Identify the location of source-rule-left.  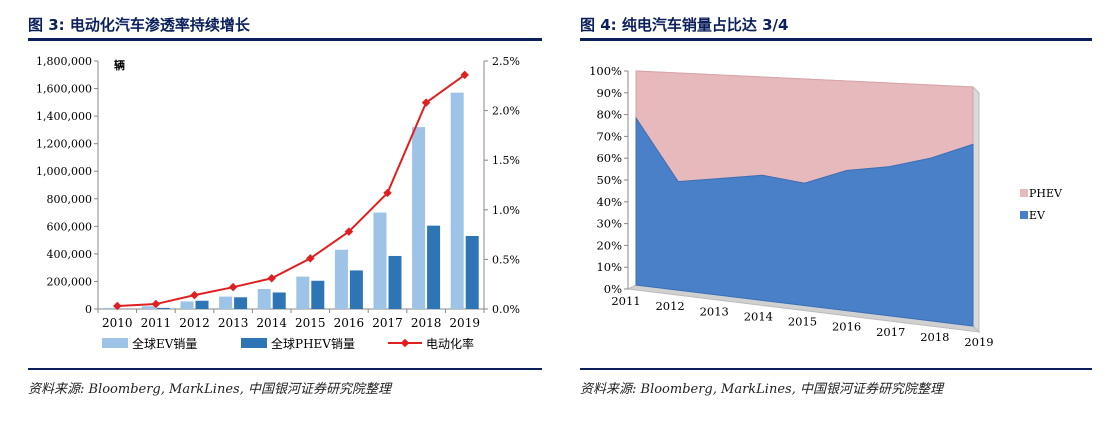
(285, 369).